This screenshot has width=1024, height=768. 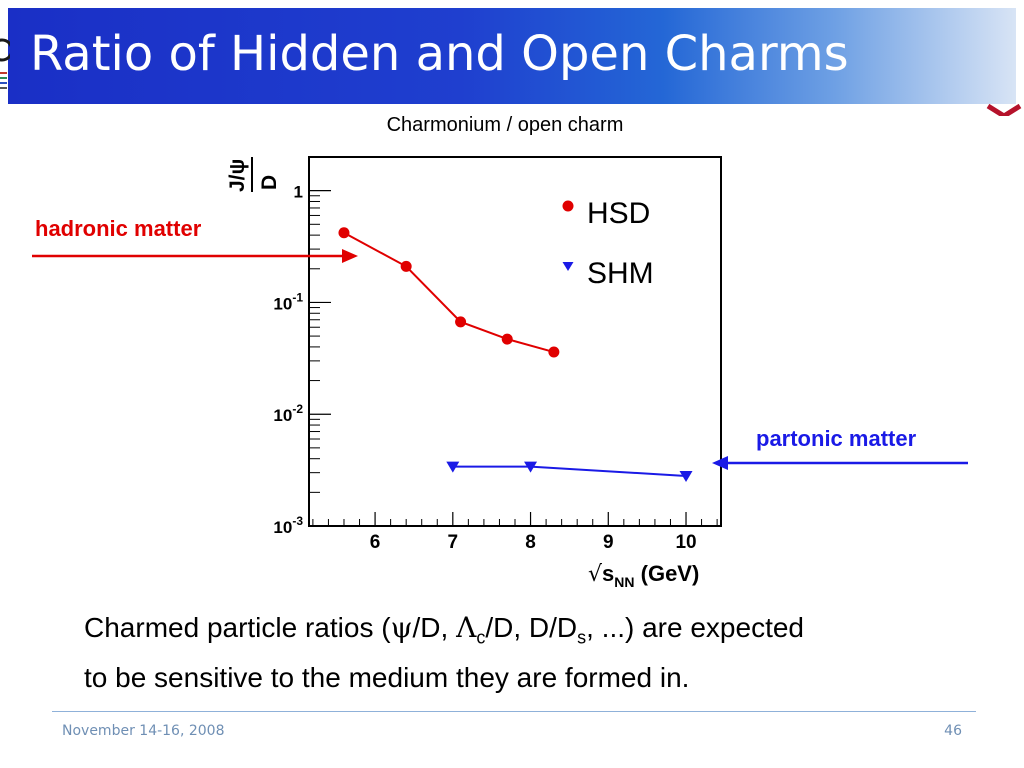 I want to click on x-tick-label: 9, so click(x=608, y=542).